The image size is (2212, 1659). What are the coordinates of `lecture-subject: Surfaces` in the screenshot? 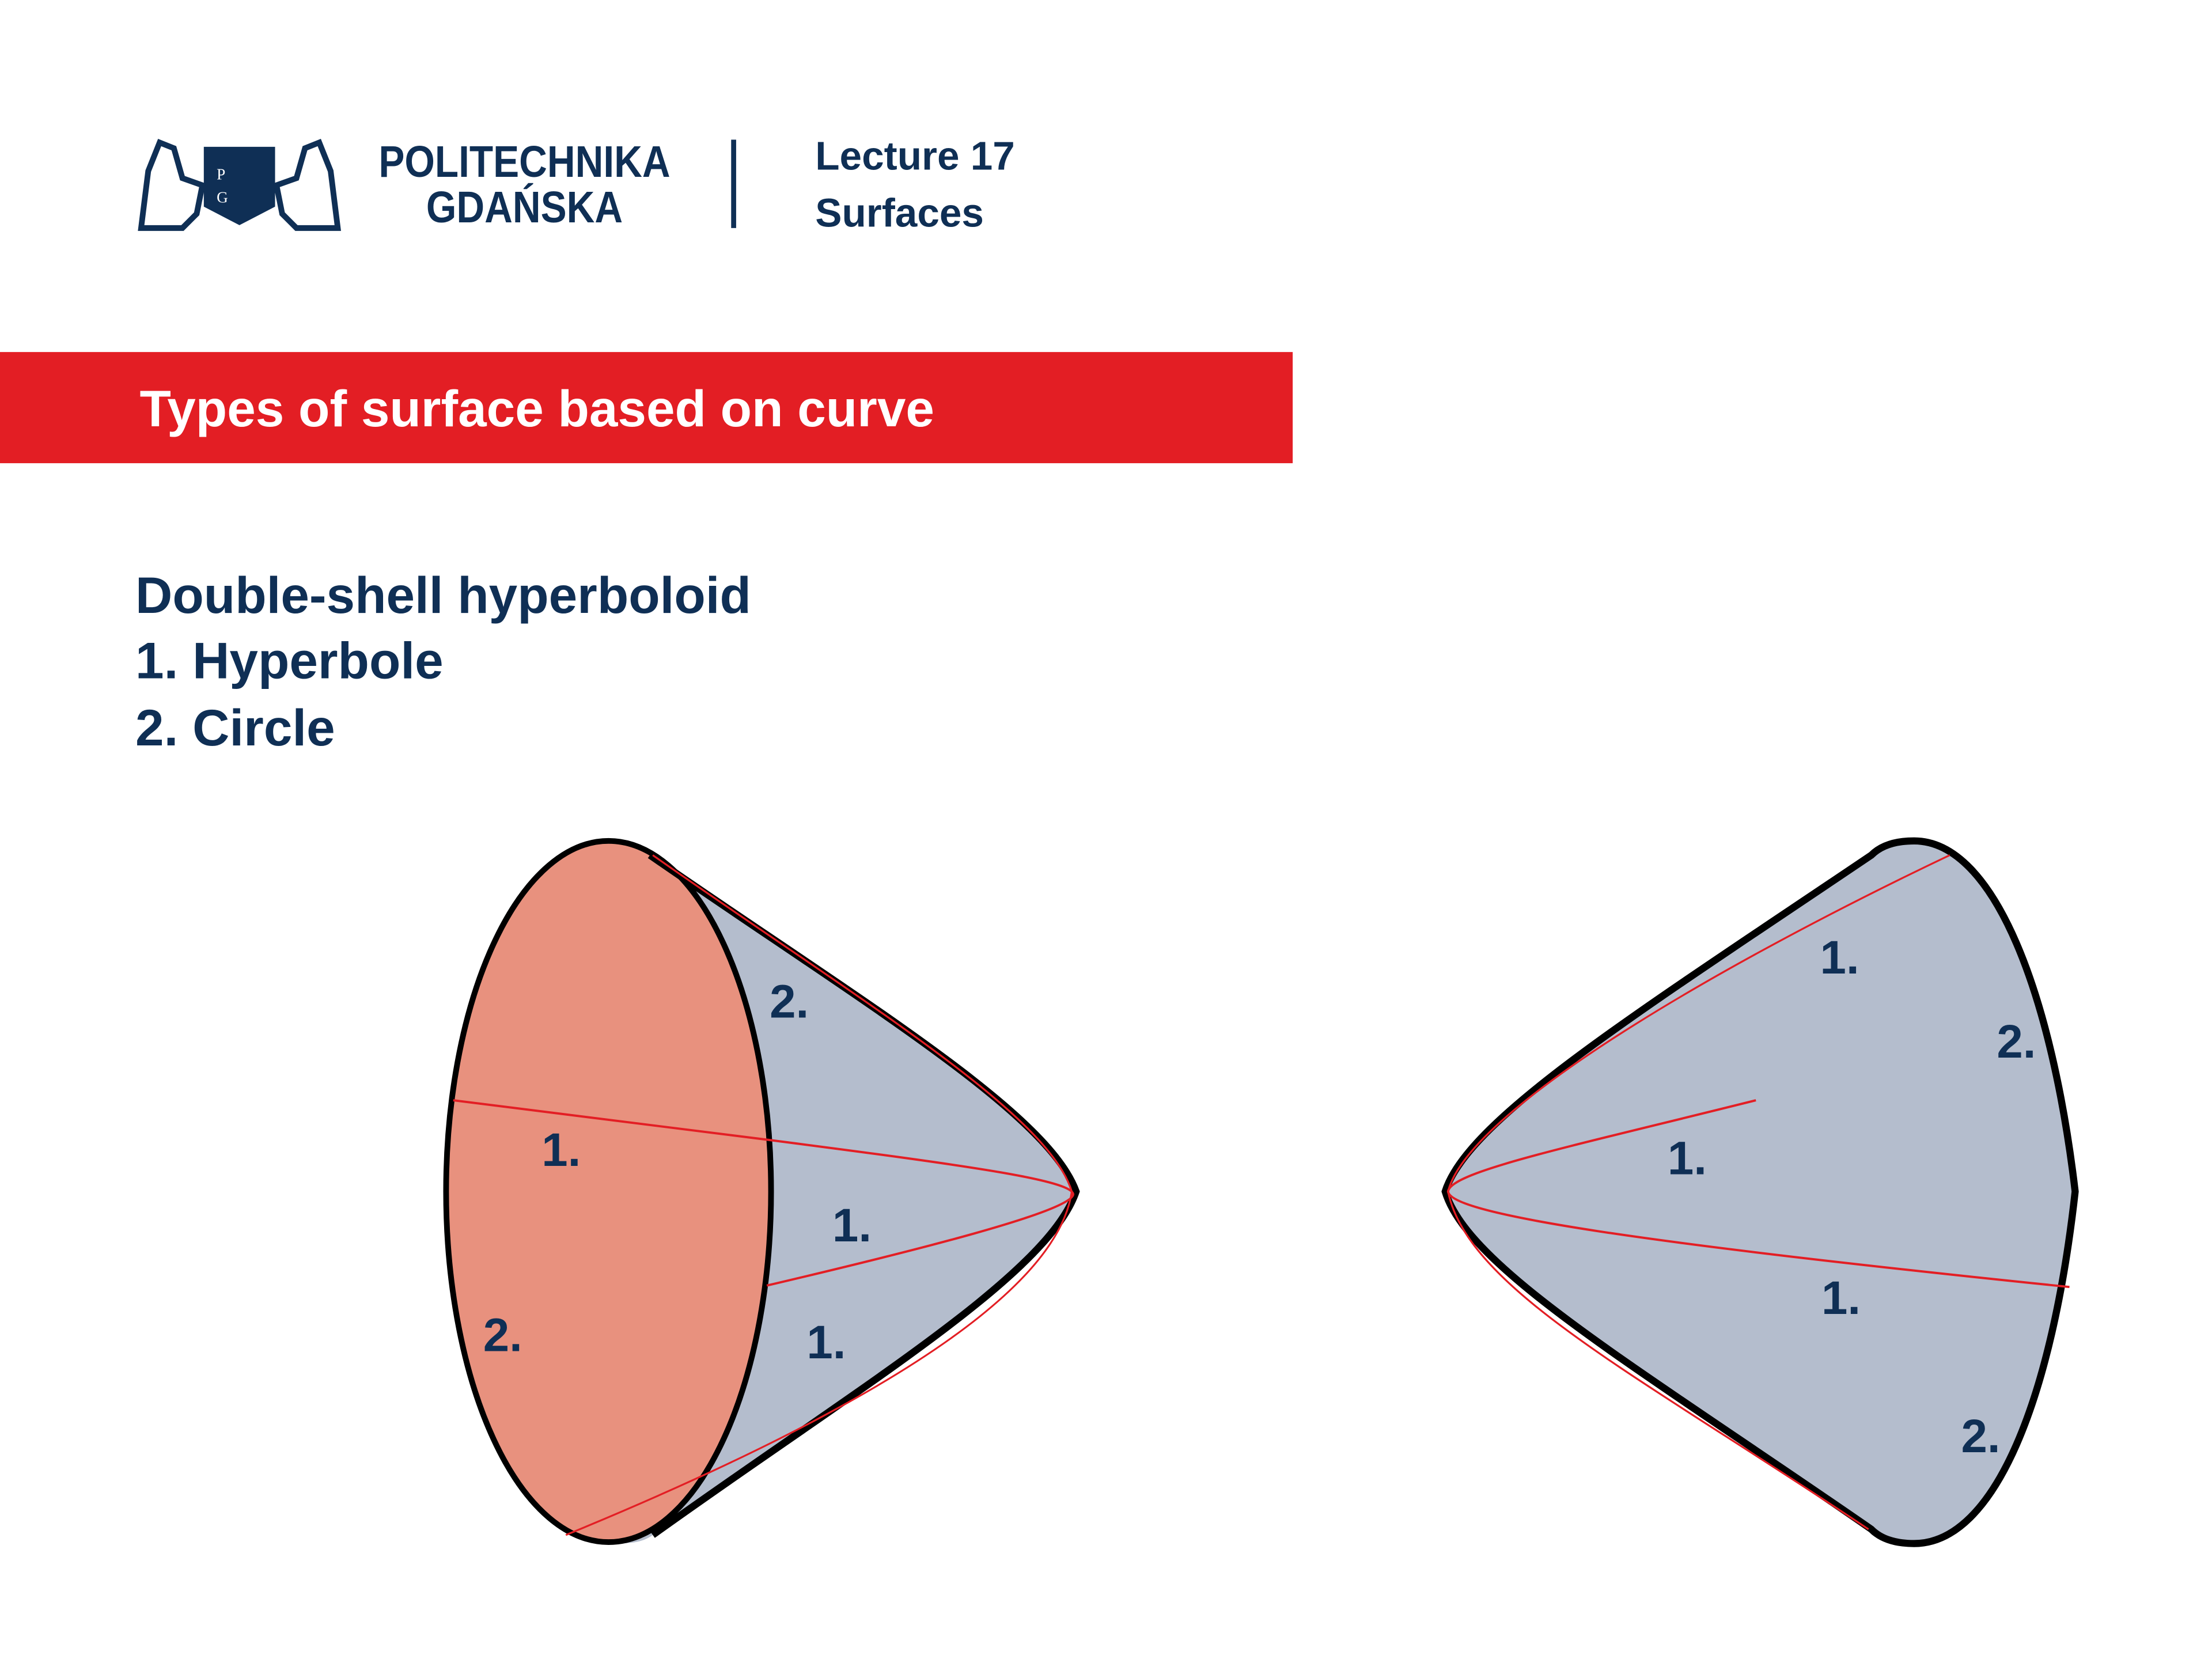 It's located at (899, 213).